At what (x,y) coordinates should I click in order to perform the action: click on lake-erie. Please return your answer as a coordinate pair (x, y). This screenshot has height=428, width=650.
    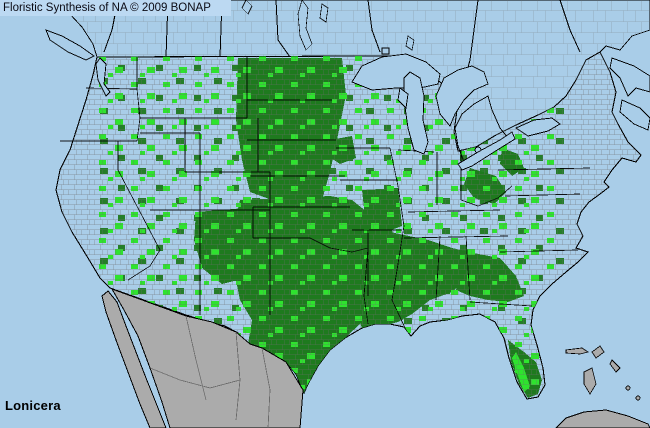
    Looking at the image, I should click on (486, 151).